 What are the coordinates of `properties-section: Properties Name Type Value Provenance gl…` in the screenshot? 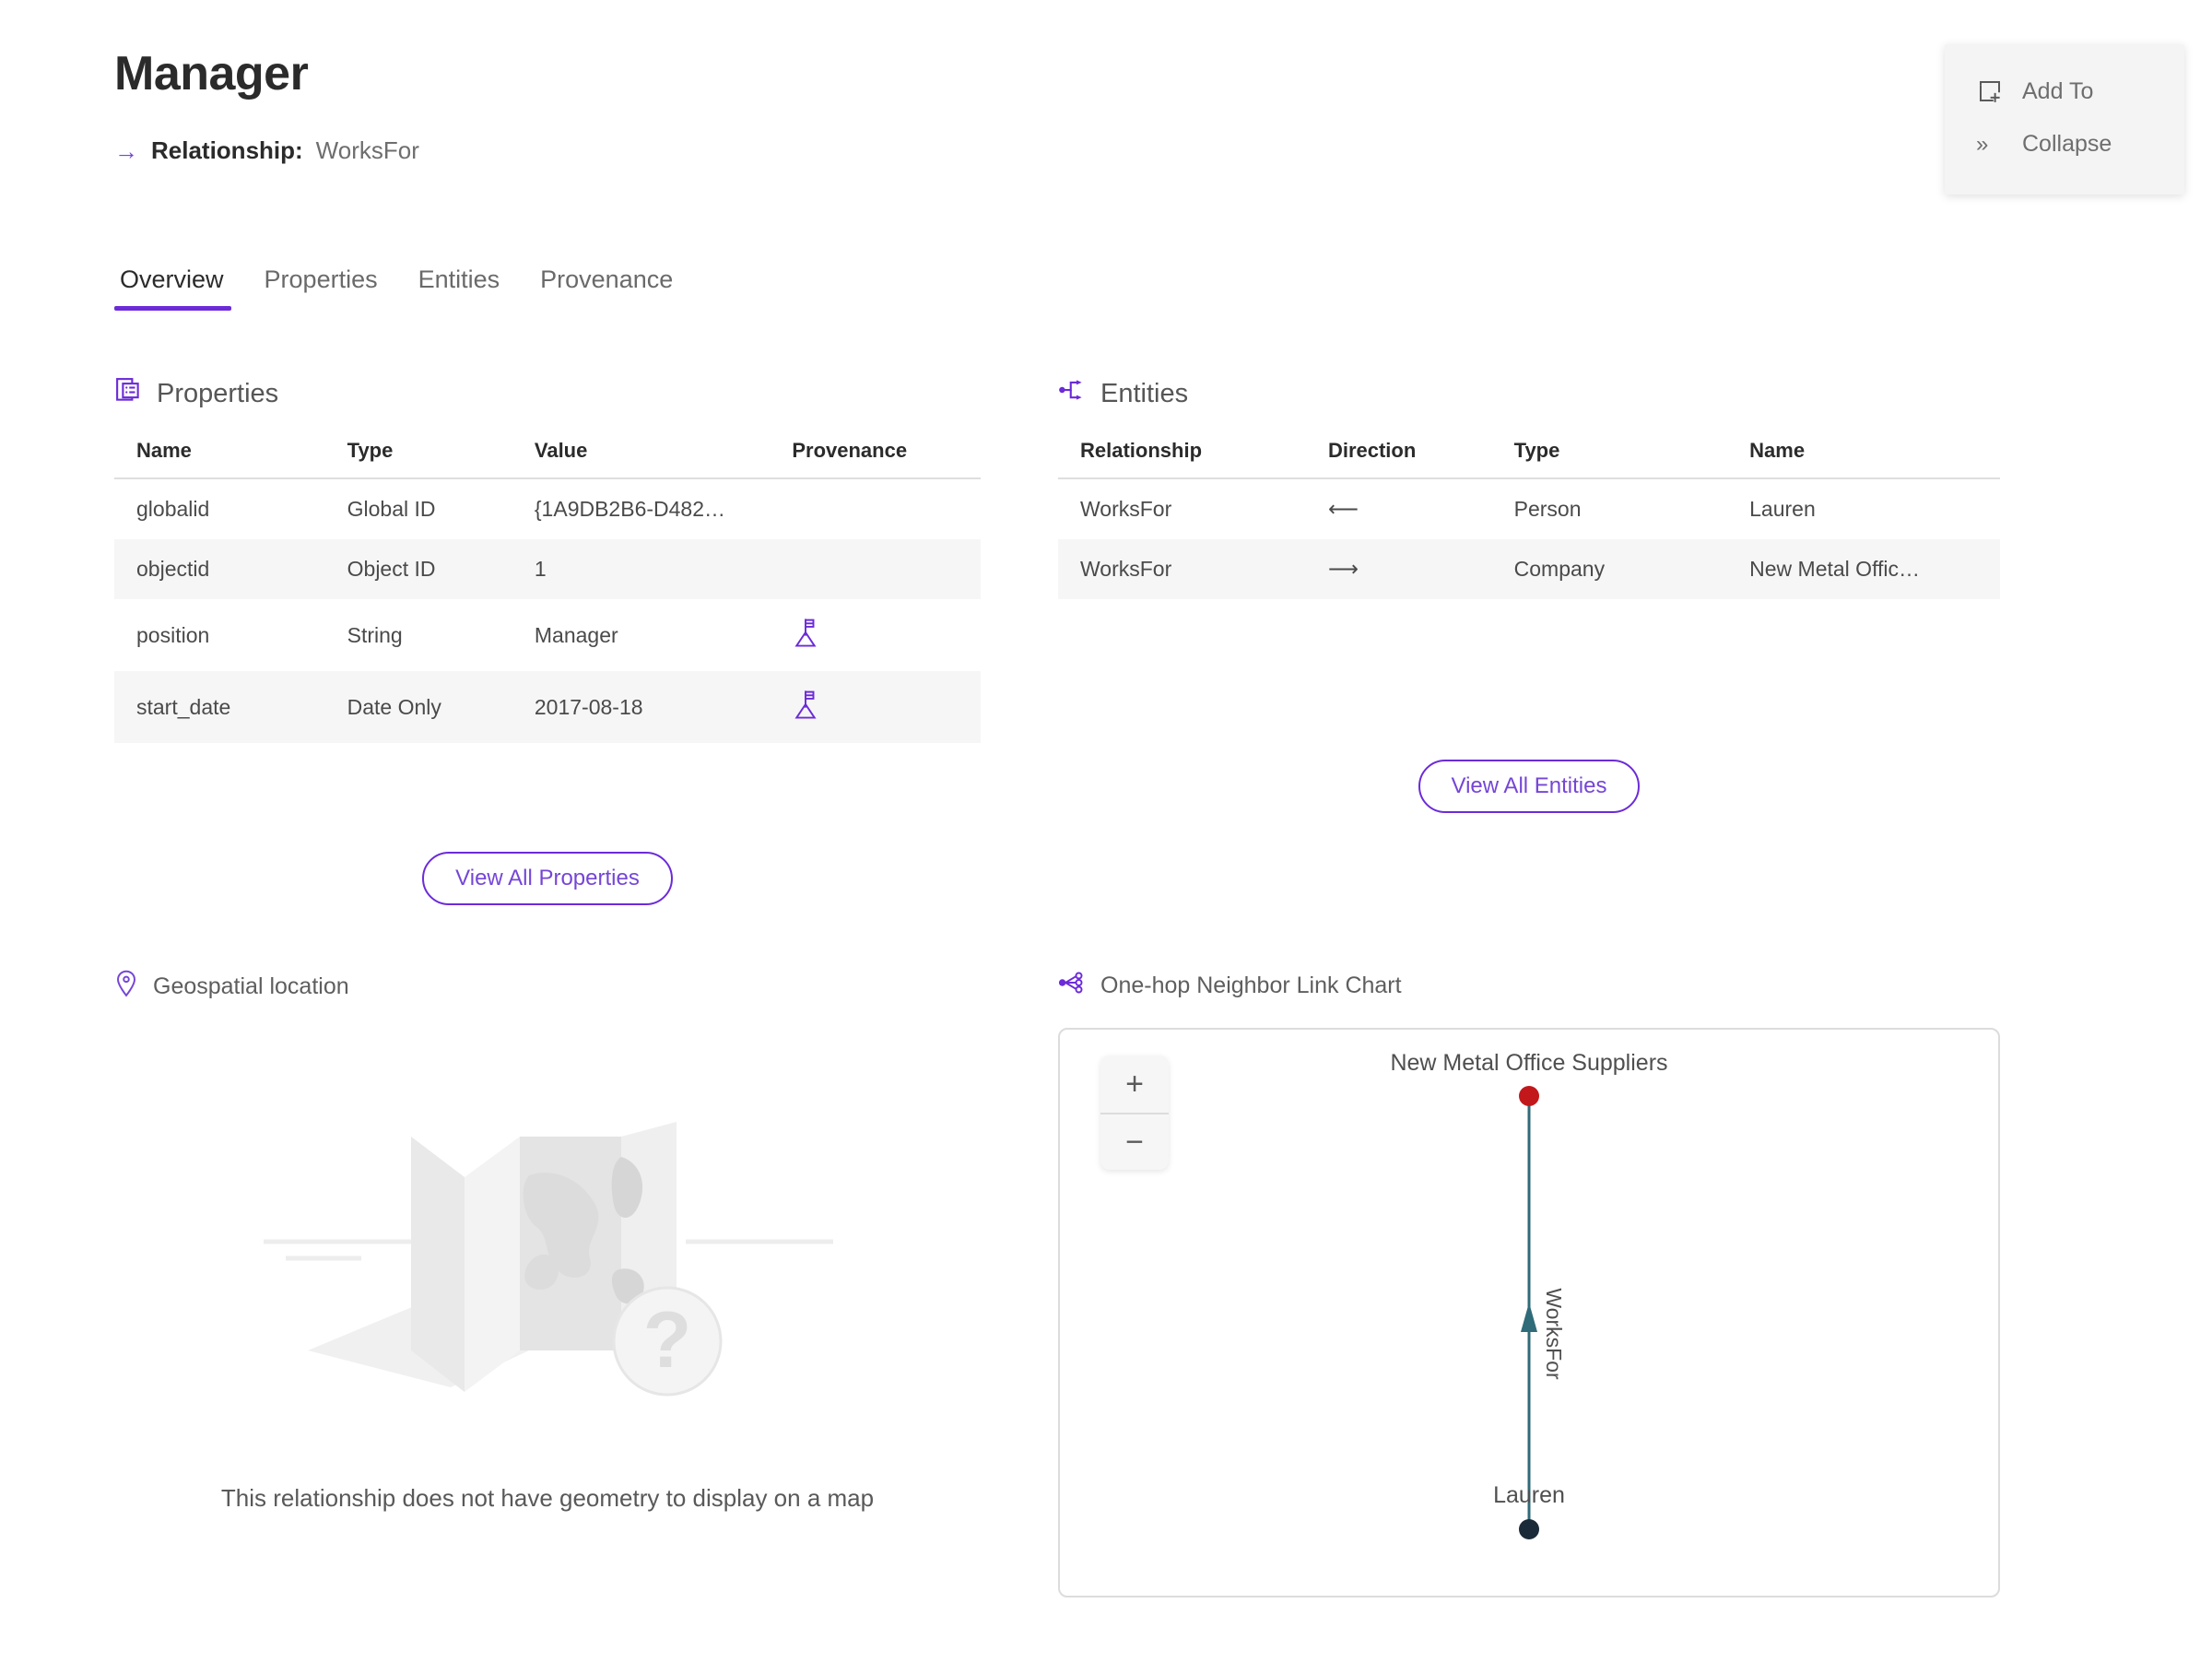 It's located at (547, 641).